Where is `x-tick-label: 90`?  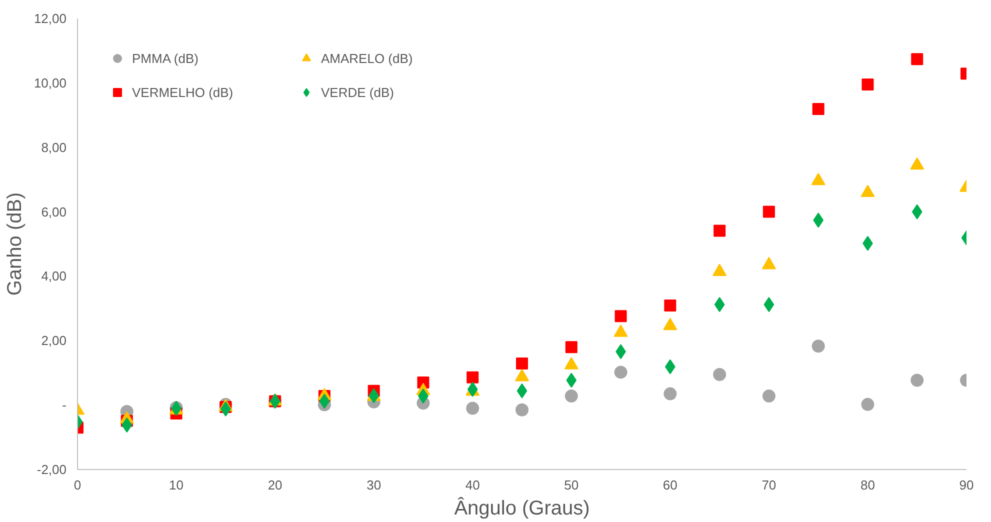
x-tick-label: 90 is located at coordinates (966, 485).